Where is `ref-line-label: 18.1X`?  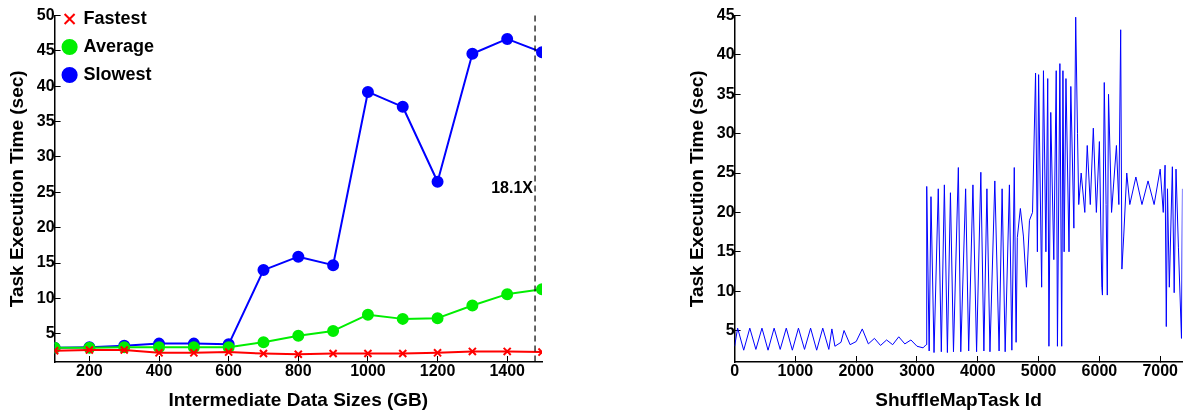
ref-line-label: 18.1X is located at coordinates (512, 188).